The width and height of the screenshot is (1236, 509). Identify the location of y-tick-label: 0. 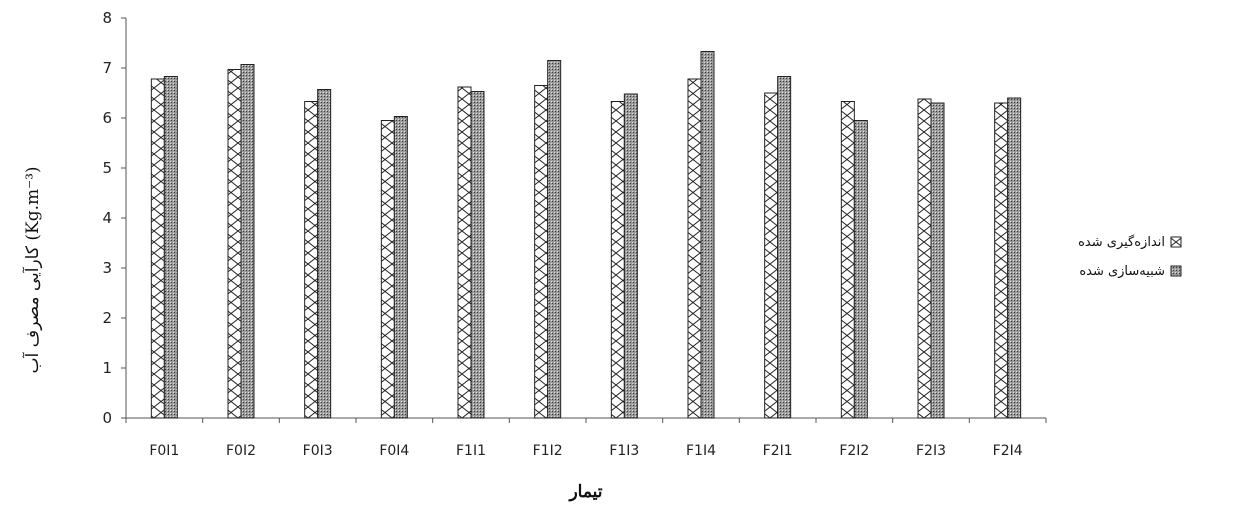
(107, 418).